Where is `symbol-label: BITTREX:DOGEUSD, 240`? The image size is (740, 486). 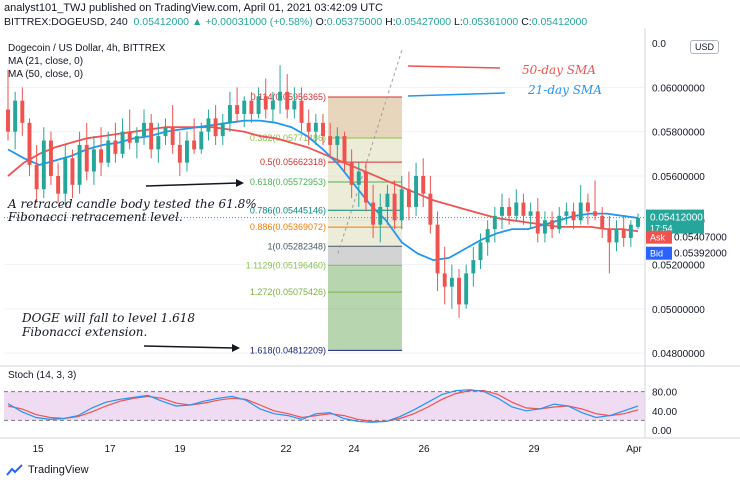 symbol-label: BITTREX:DOGEUSD, 240 is located at coordinates (66, 22).